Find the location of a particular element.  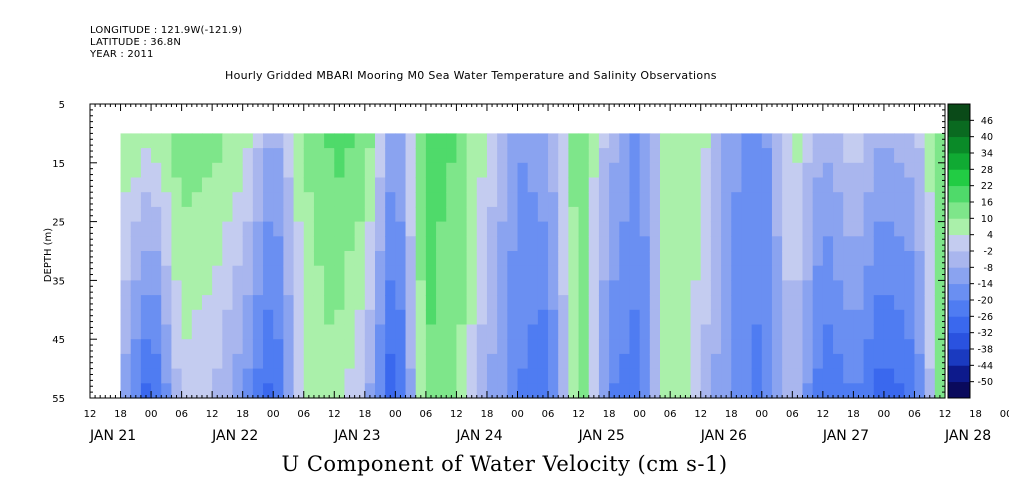

x-date-label: JAN 23 is located at coordinates (356, 436).